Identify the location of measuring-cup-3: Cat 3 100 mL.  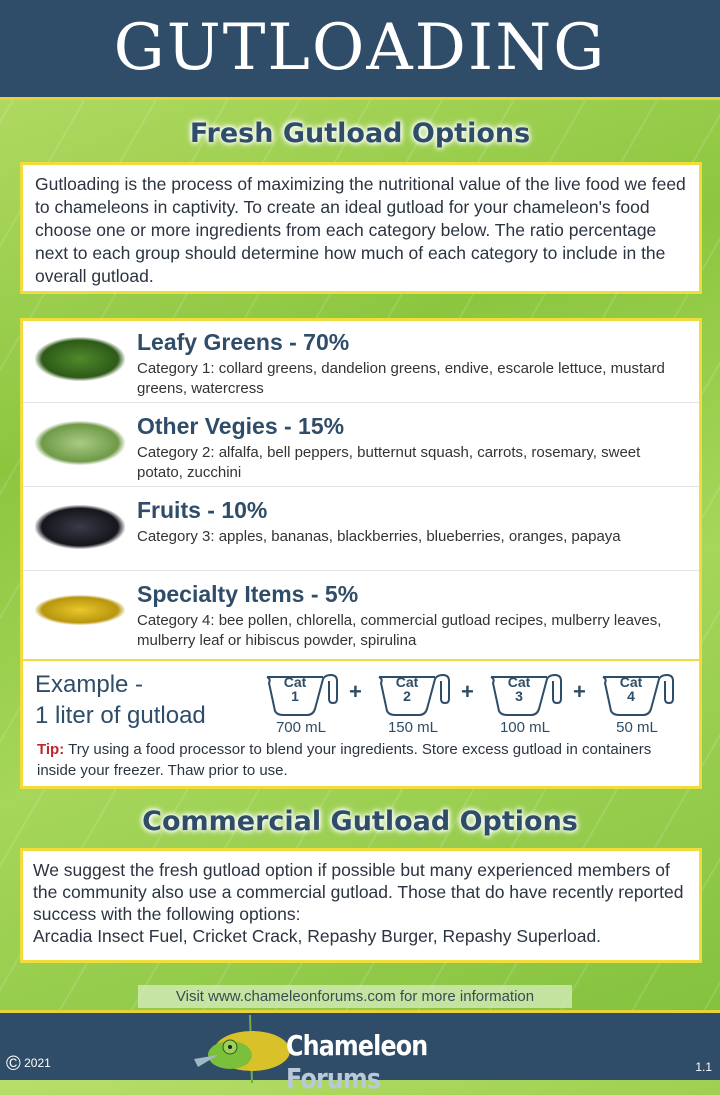
(525, 704).